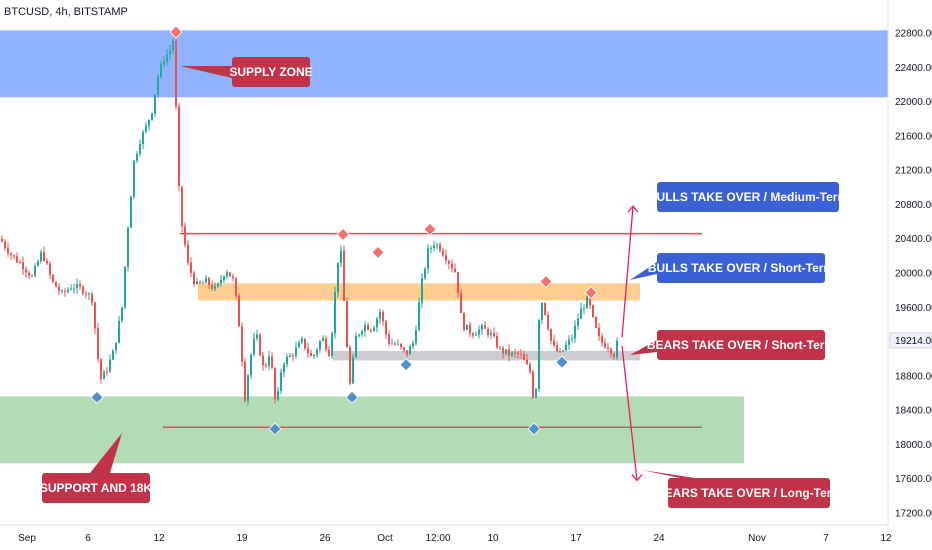  I want to click on support-label-pointer, so click(106, 453).